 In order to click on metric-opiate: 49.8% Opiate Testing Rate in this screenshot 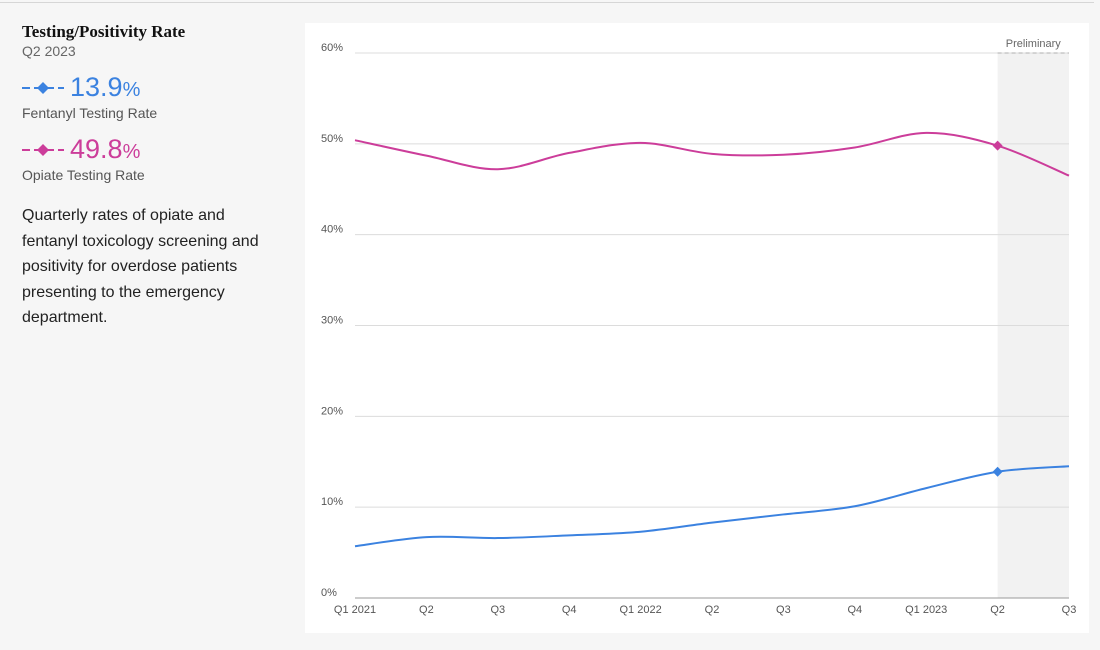, I will do `click(152, 158)`.